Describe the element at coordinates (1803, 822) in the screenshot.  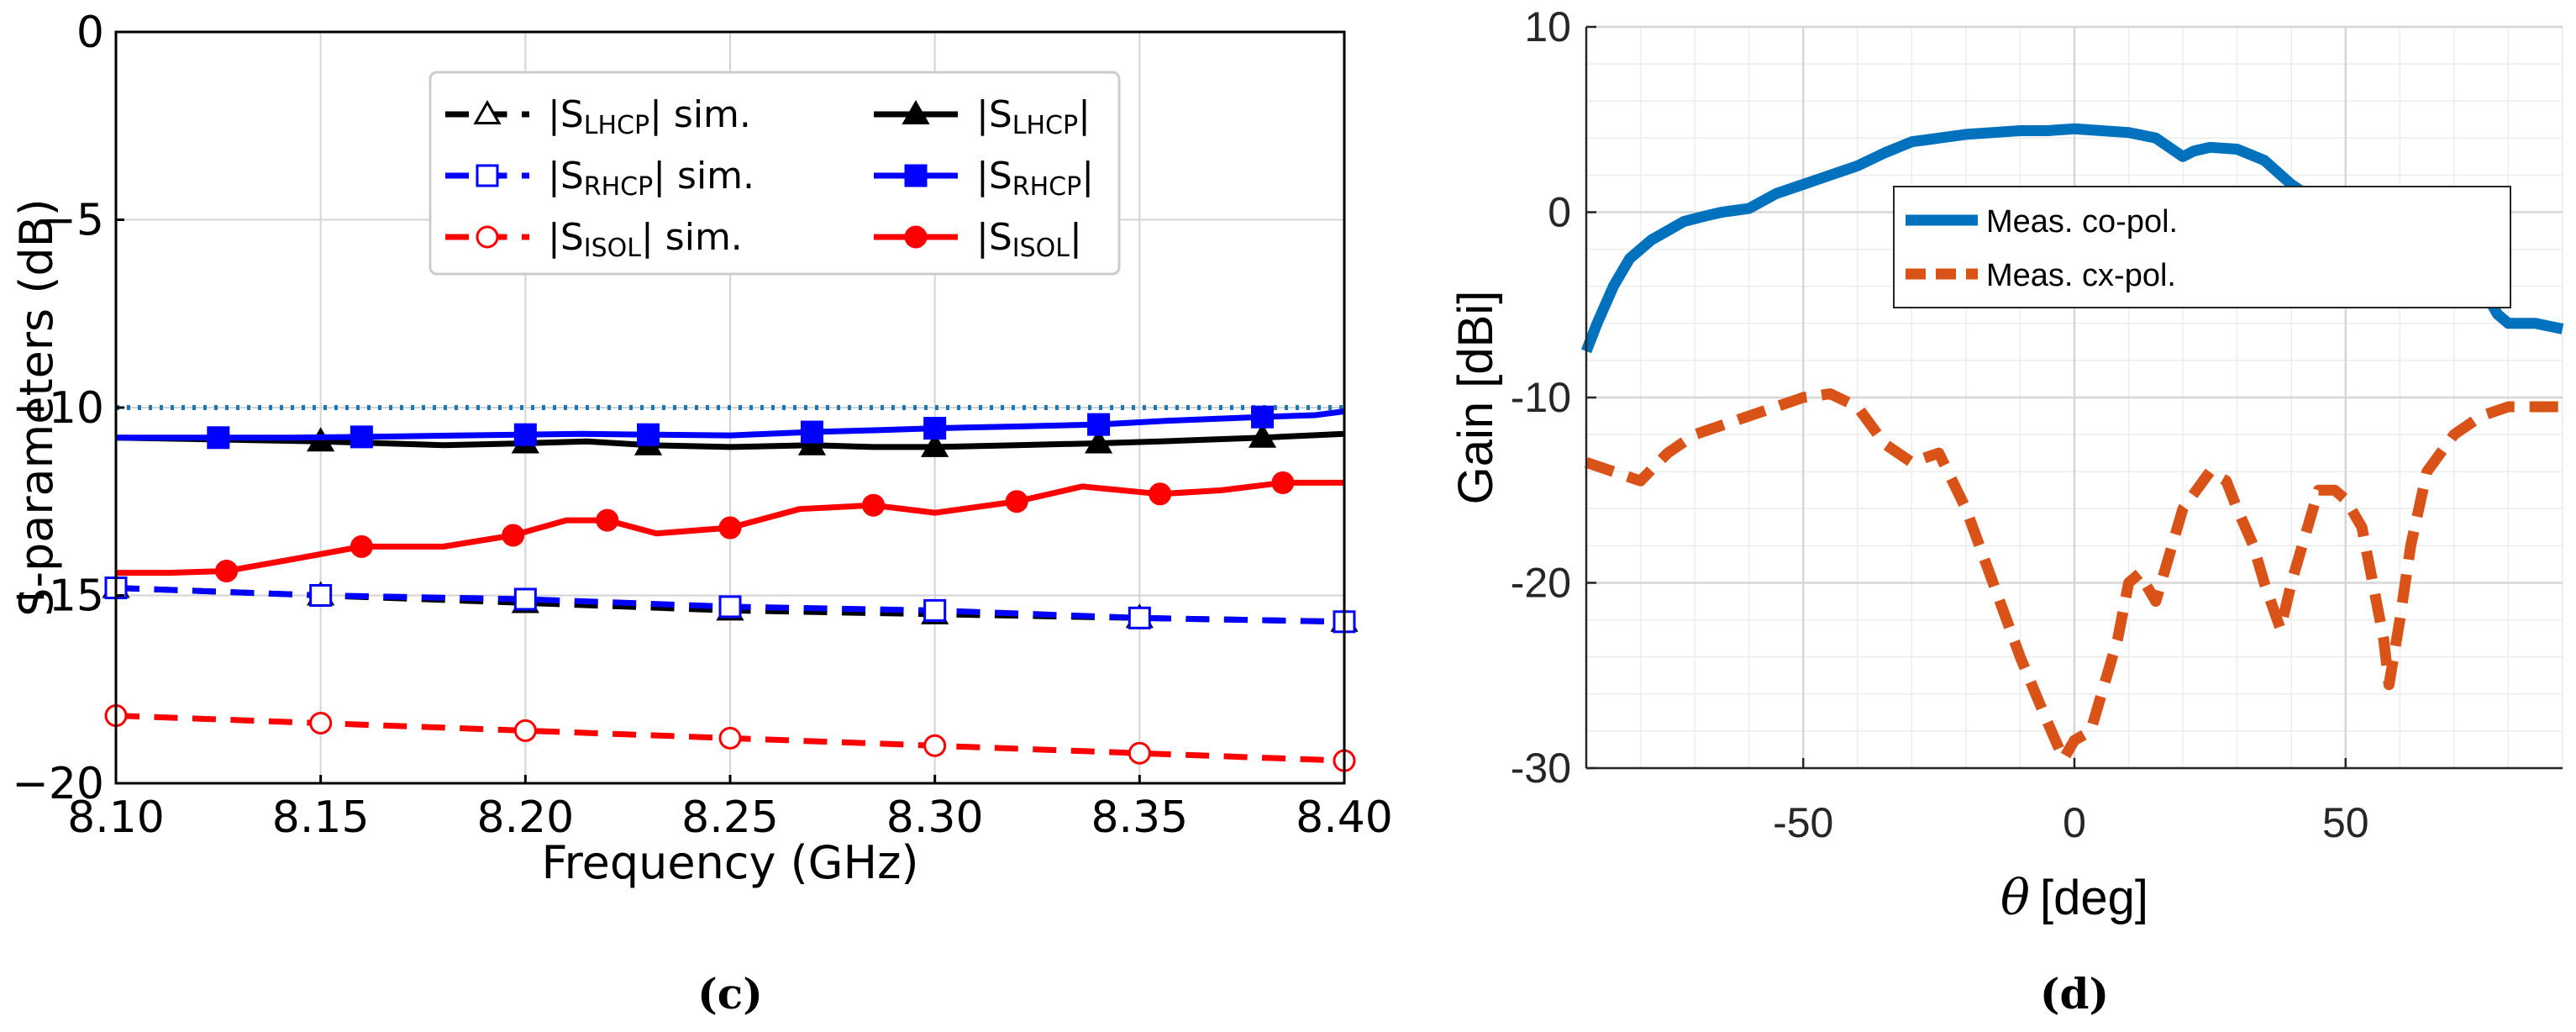
I see `x-tick-label: -50` at that location.